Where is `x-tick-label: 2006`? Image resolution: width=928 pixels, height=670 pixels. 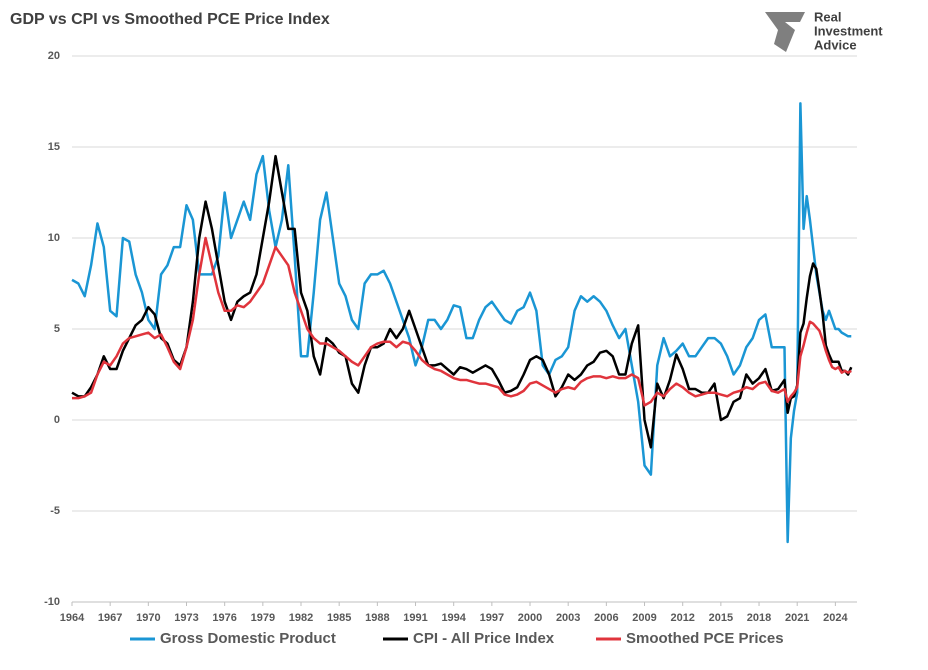 x-tick-label: 2006 is located at coordinates (606, 618).